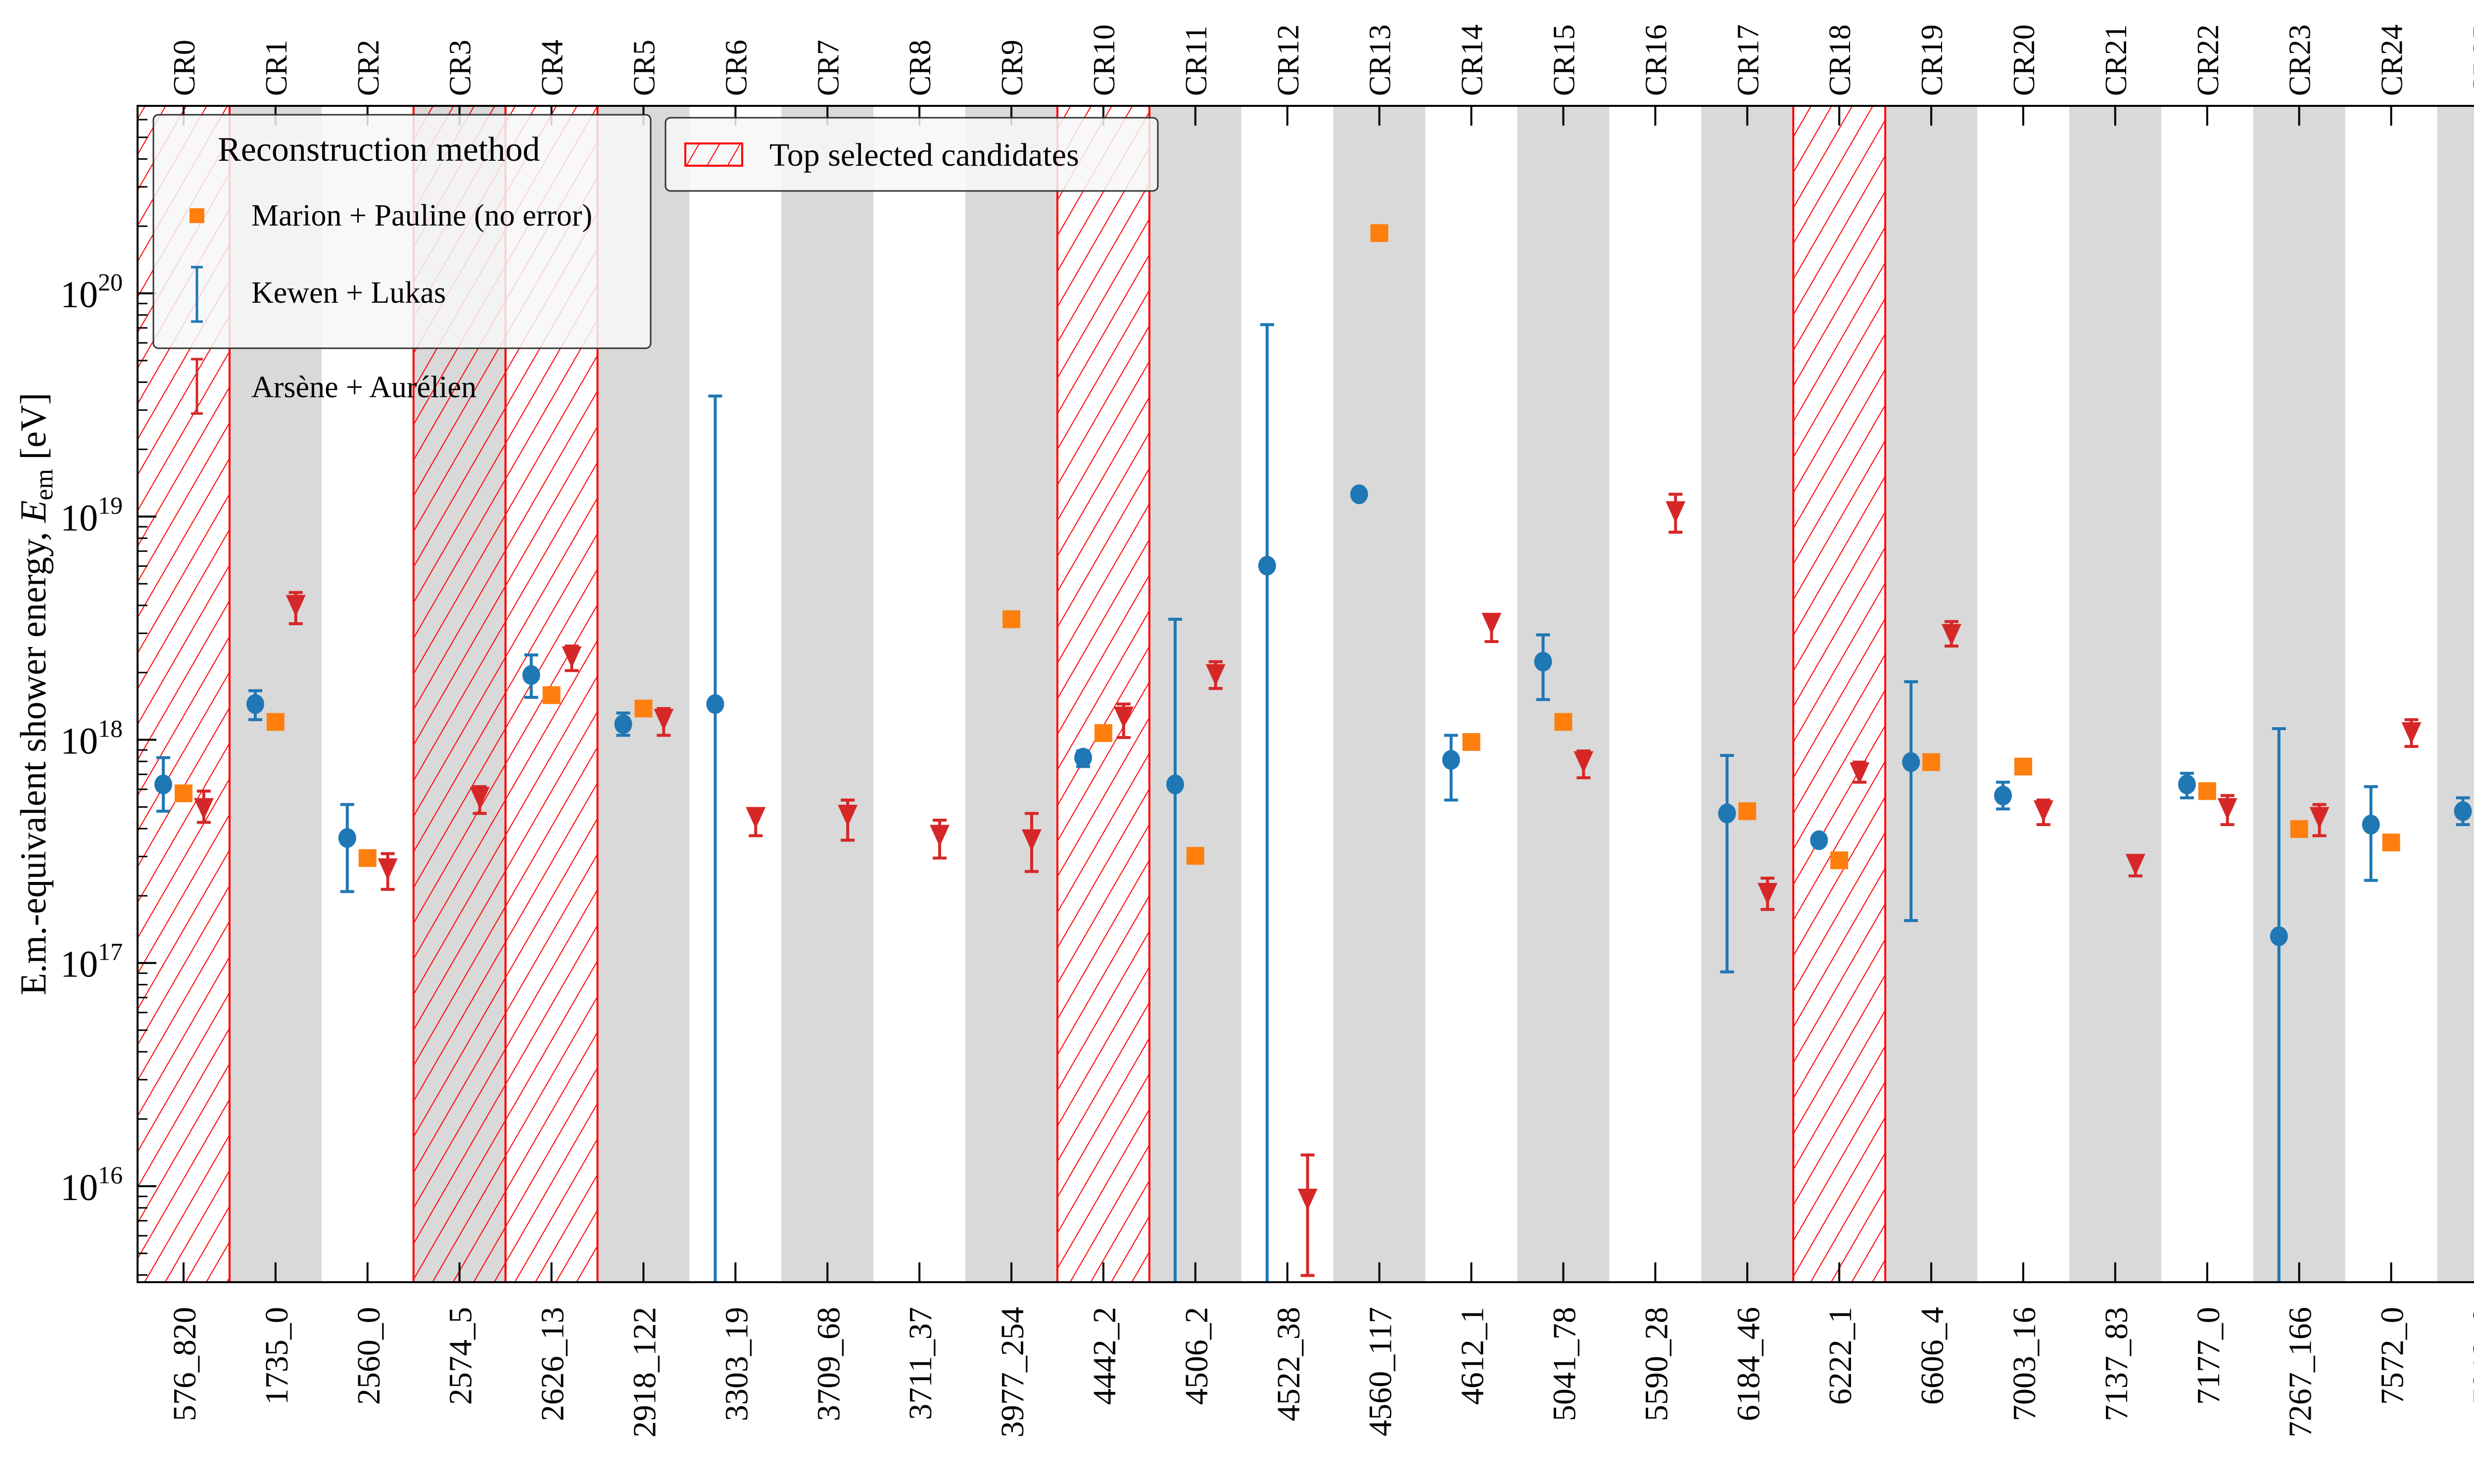 The image size is (2474, 1484). Describe the element at coordinates (1196, 61) in the screenshot. I see `x-tick-label-top: CR11` at that location.